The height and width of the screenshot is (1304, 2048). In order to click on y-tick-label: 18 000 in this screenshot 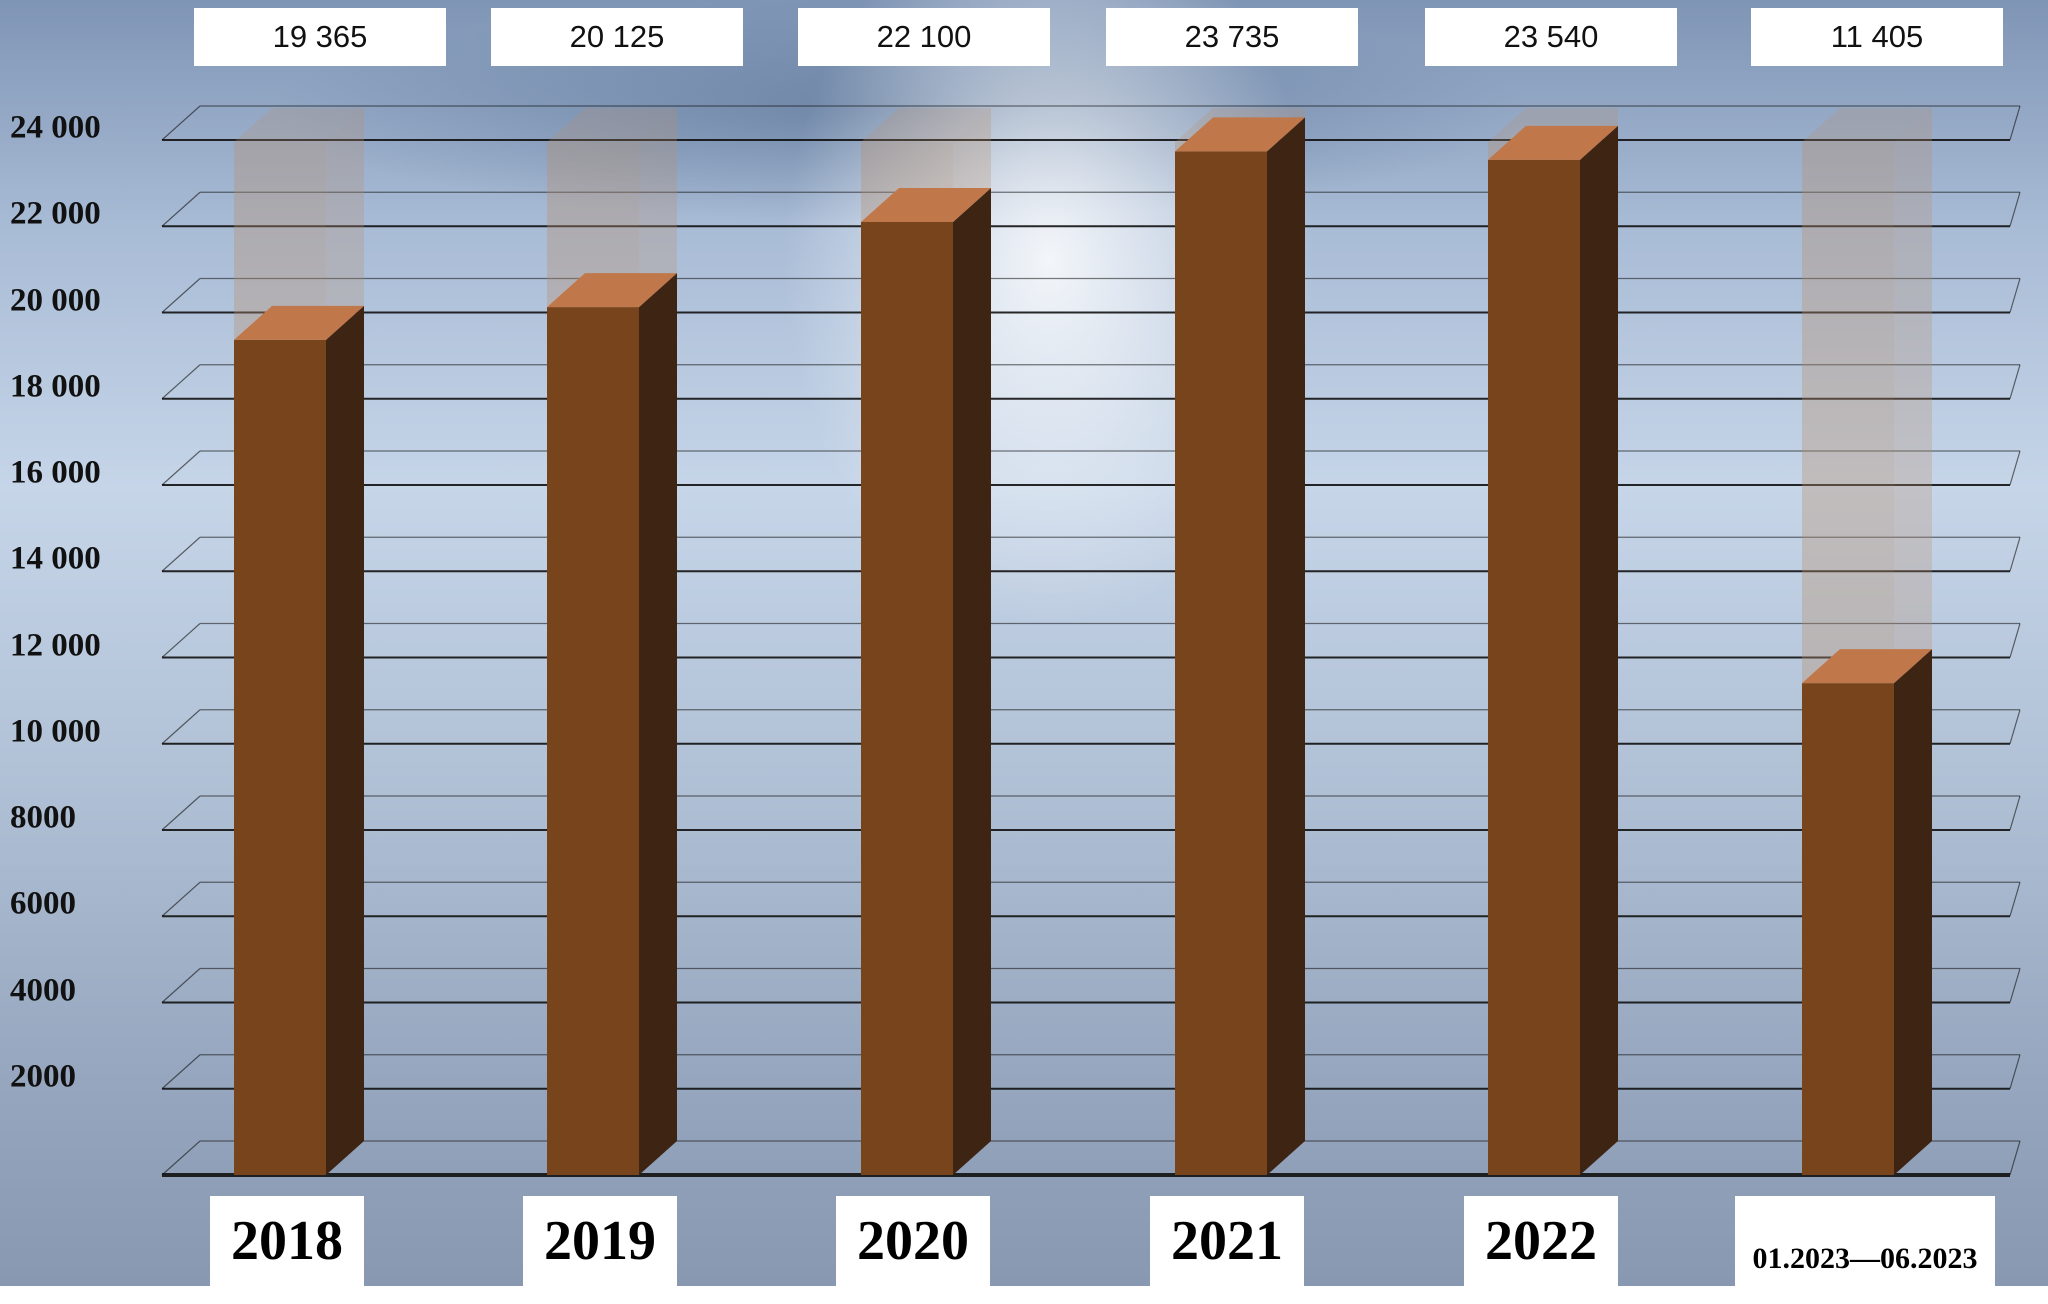, I will do `click(65, 386)`.